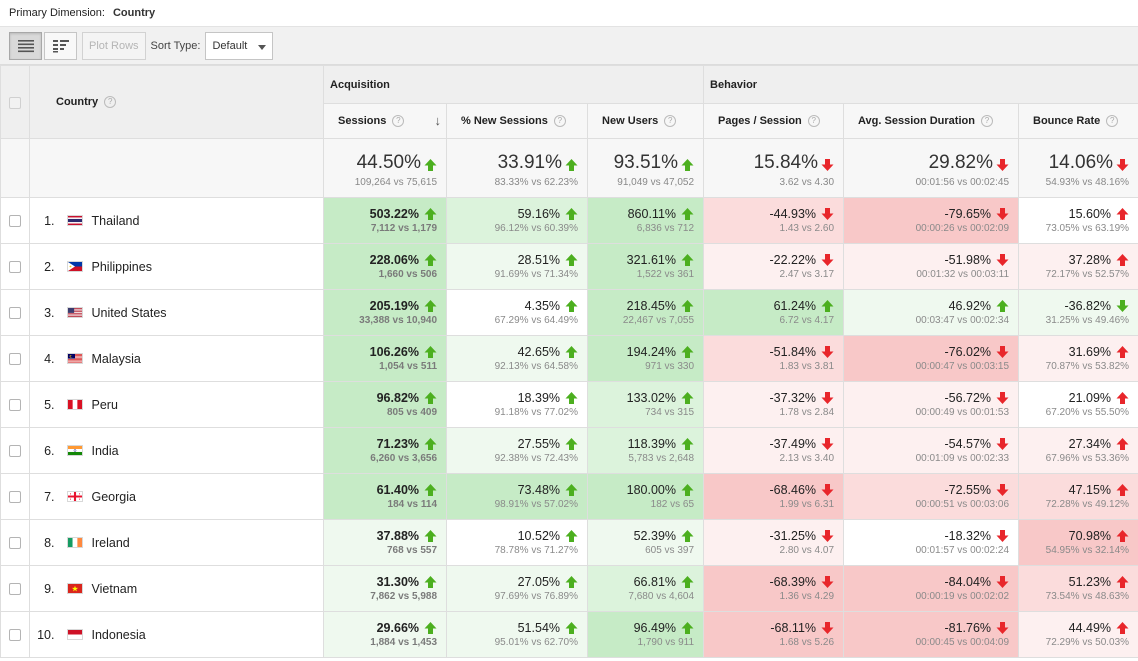 The width and height of the screenshot is (1138, 661). I want to click on sort-type-select: Default, so click(239, 45).